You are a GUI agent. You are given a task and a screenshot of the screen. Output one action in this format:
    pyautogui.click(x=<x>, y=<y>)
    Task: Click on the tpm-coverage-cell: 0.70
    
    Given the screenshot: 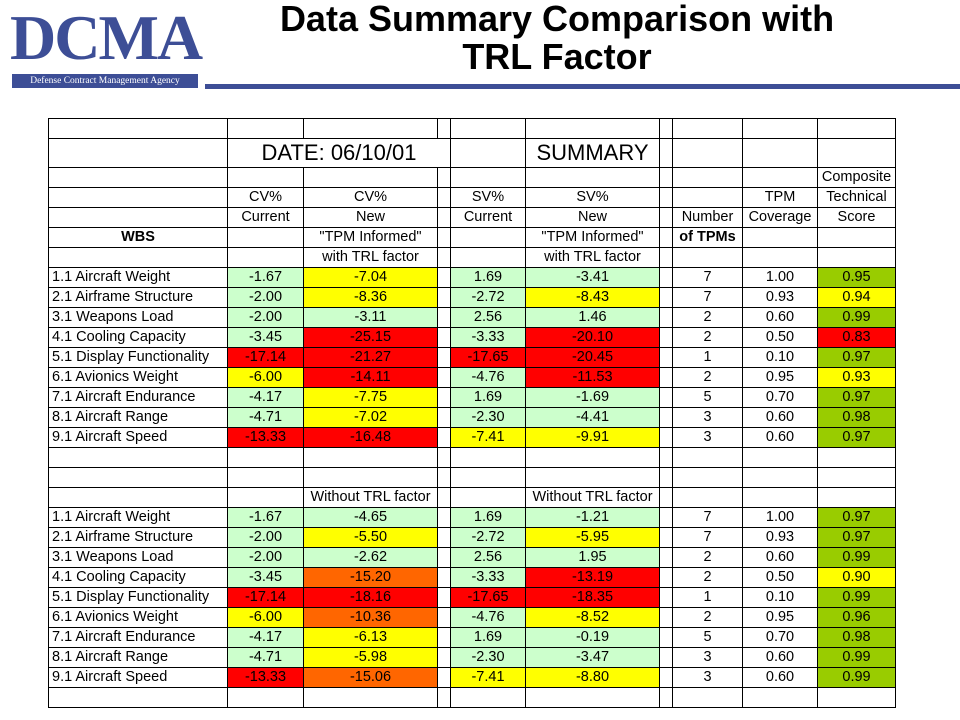 What is the action you would take?
    pyautogui.click(x=780, y=637)
    